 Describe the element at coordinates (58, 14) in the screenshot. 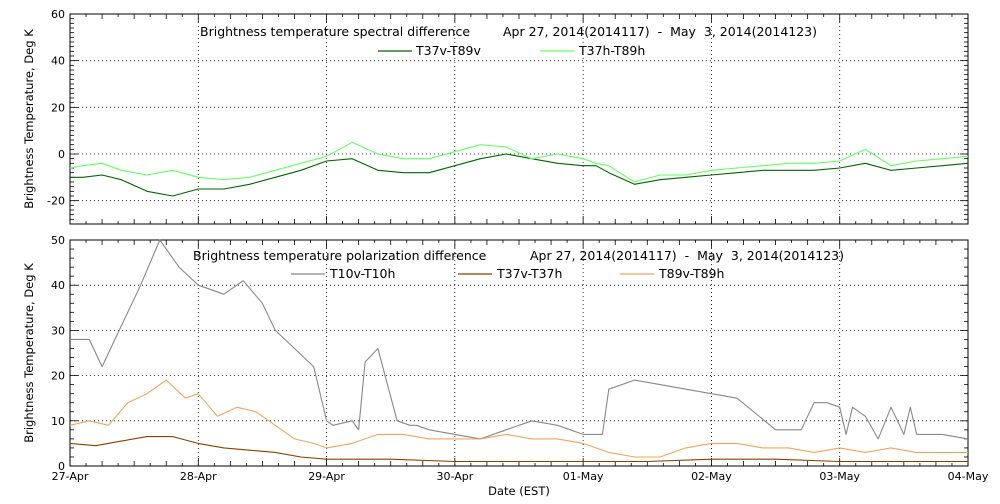

I see `y-tick-label: 60` at that location.